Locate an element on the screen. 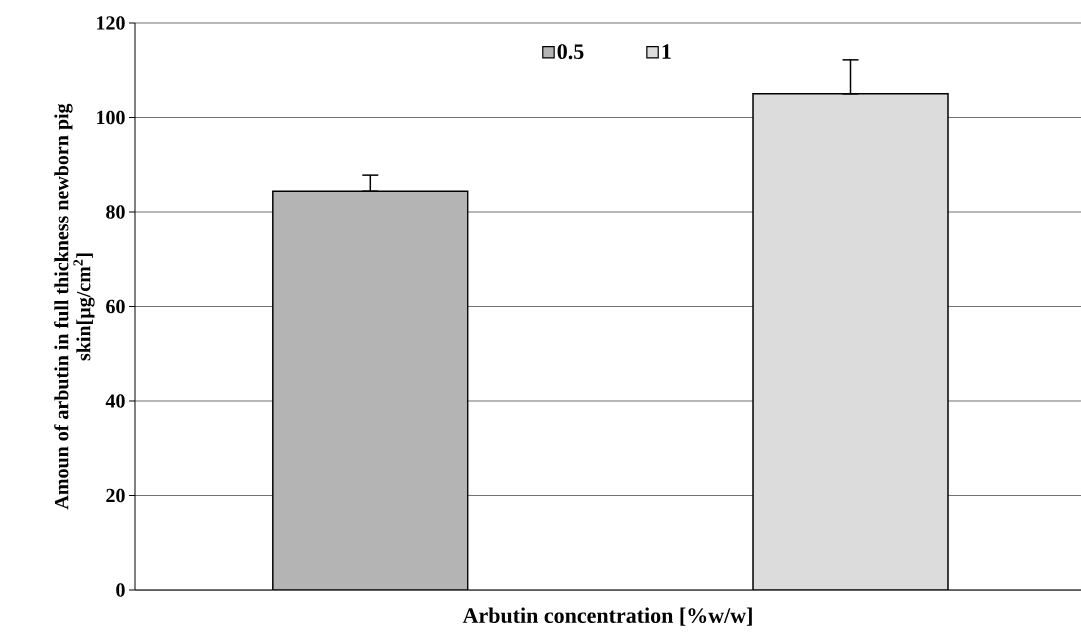  y-tick-label: 40 is located at coordinates (115, 401).